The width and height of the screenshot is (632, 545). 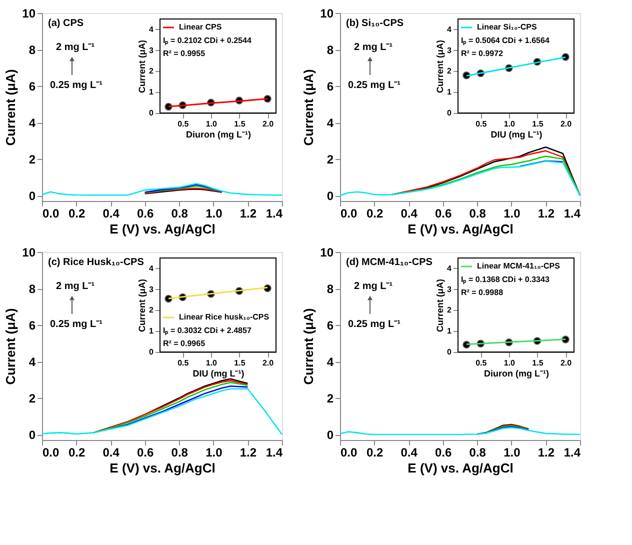 What do you see at coordinates (218, 135) in the screenshot?
I see `x-axis-title: Diuron (mg L⁻¹)` at bounding box center [218, 135].